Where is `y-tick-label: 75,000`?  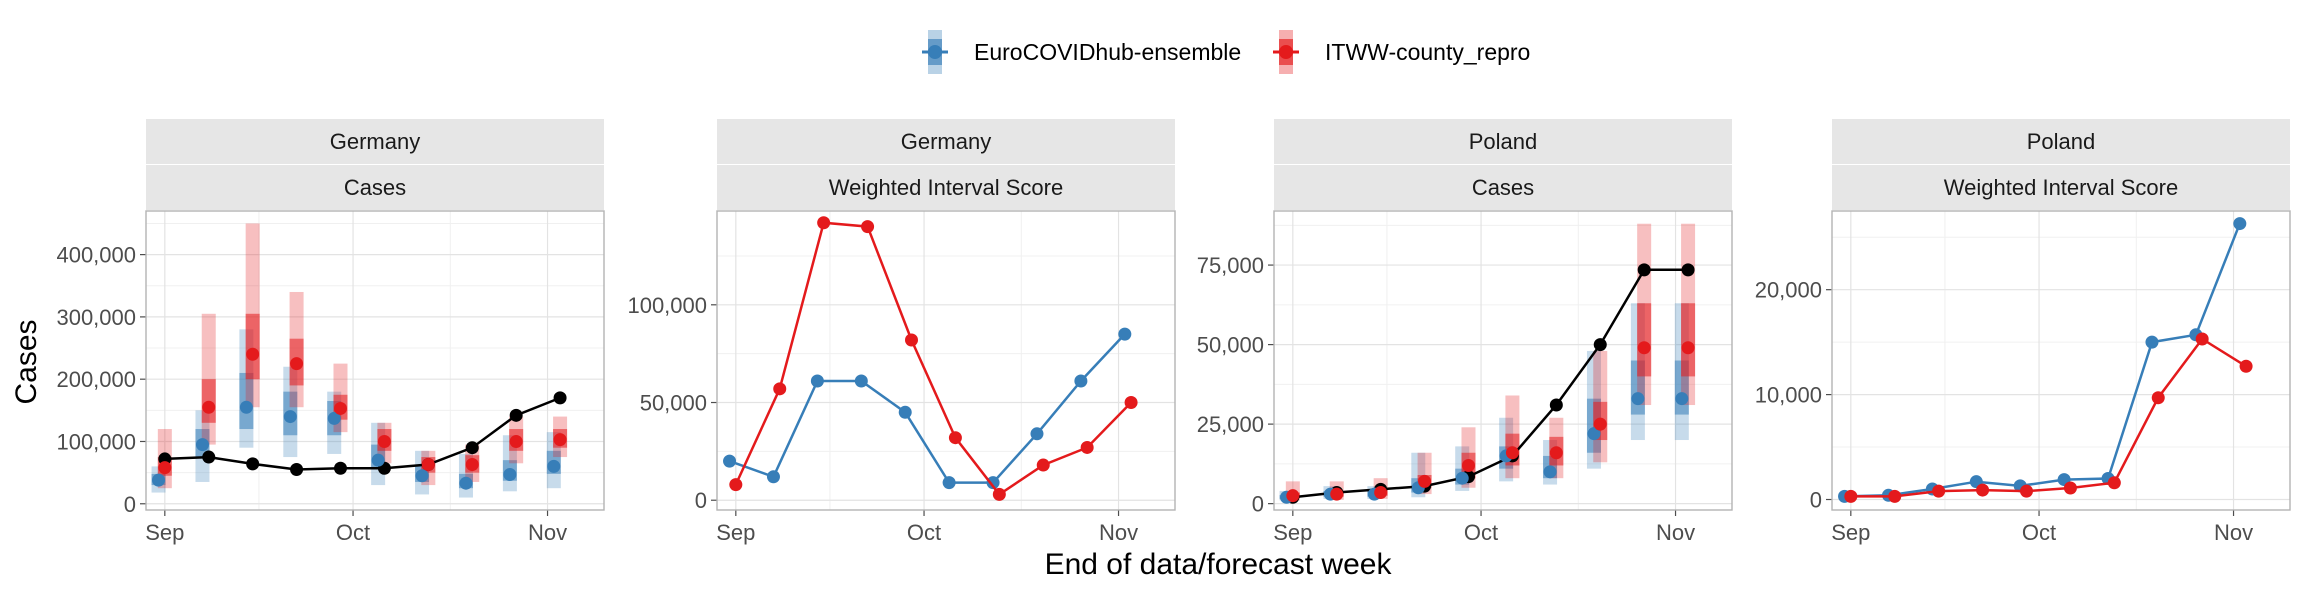 y-tick-label: 75,000 is located at coordinates (1230, 265).